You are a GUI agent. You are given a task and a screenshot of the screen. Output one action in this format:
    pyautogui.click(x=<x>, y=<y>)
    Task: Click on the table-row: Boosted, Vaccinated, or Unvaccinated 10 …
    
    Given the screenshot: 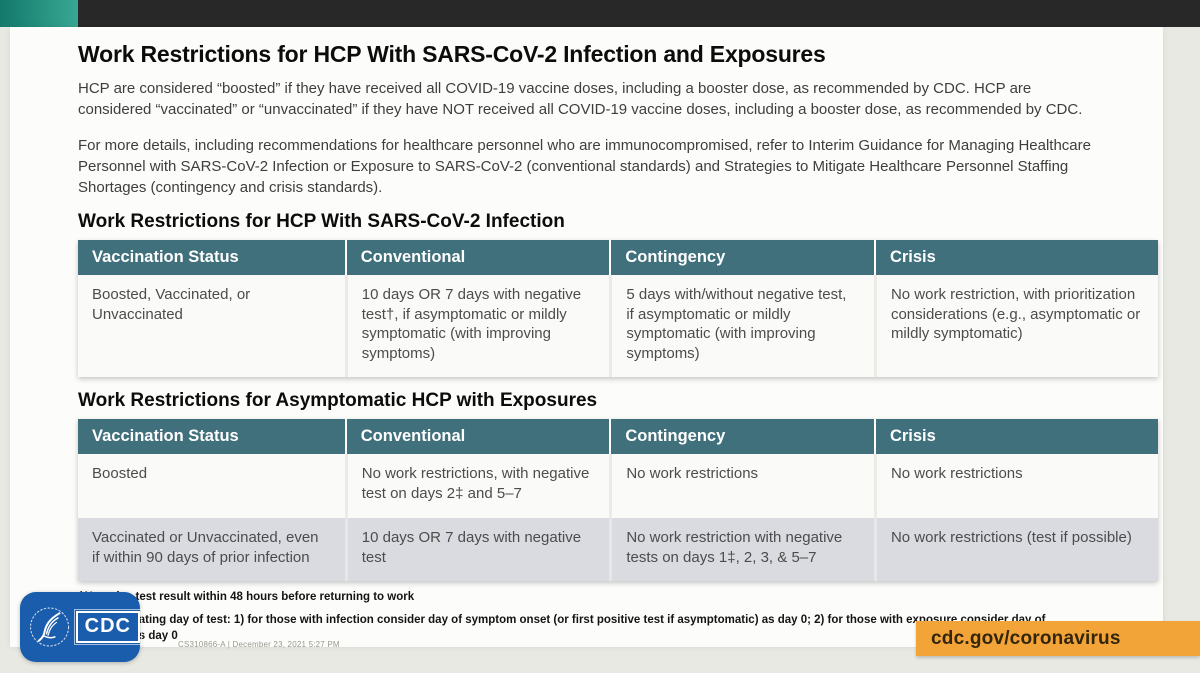 What is the action you would take?
    pyautogui.click(x=618, y=326)
    